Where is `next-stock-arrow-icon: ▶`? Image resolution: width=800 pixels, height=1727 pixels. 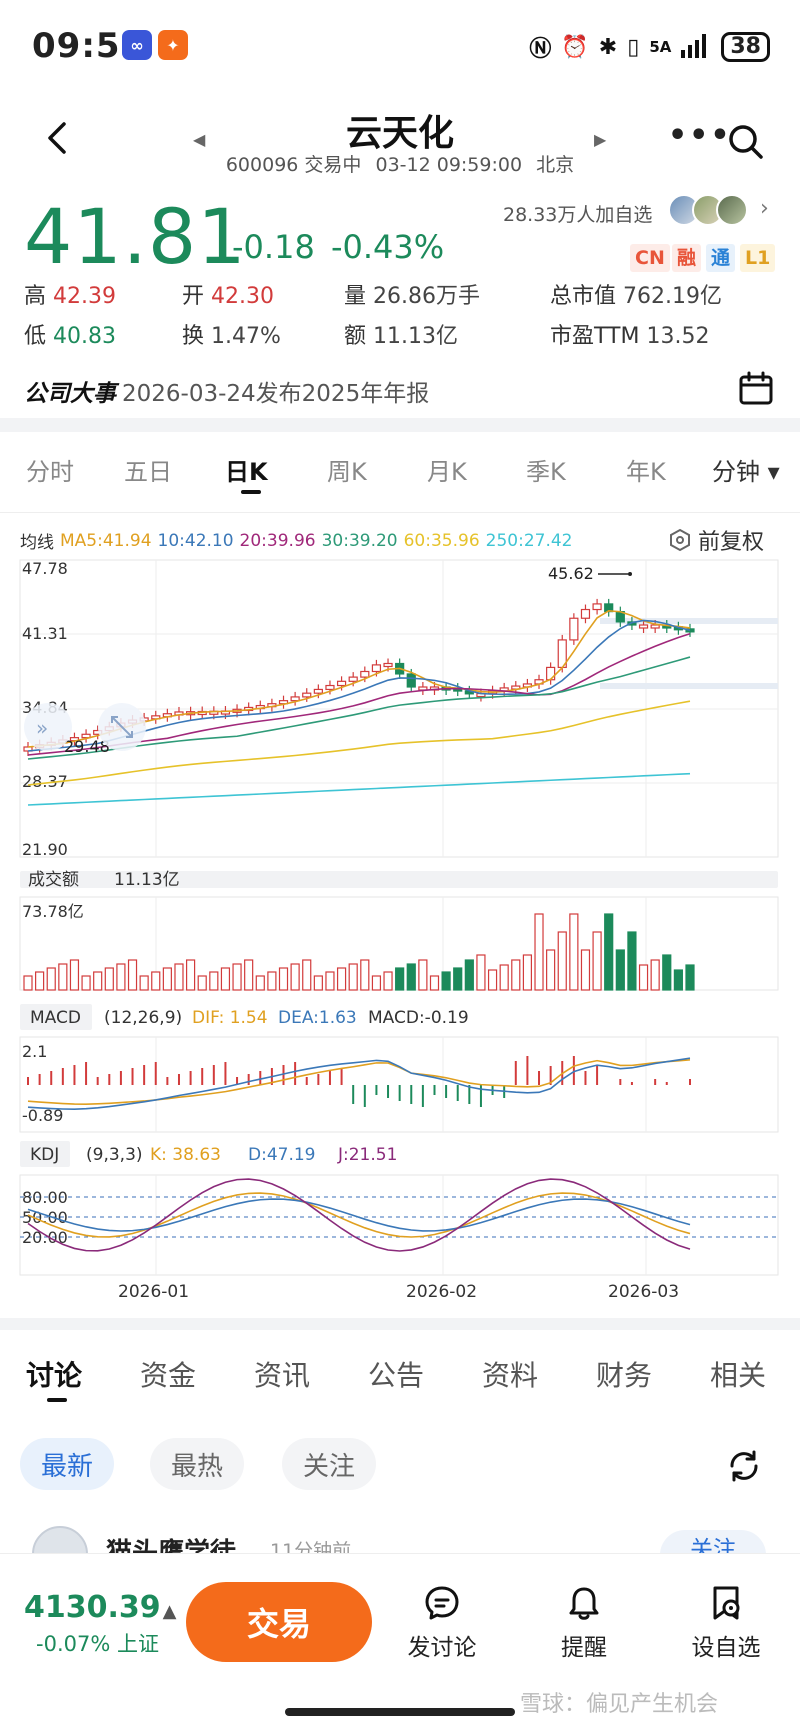 next-stock-arrow-icon: ▶ is located at coordinates (600, 139).